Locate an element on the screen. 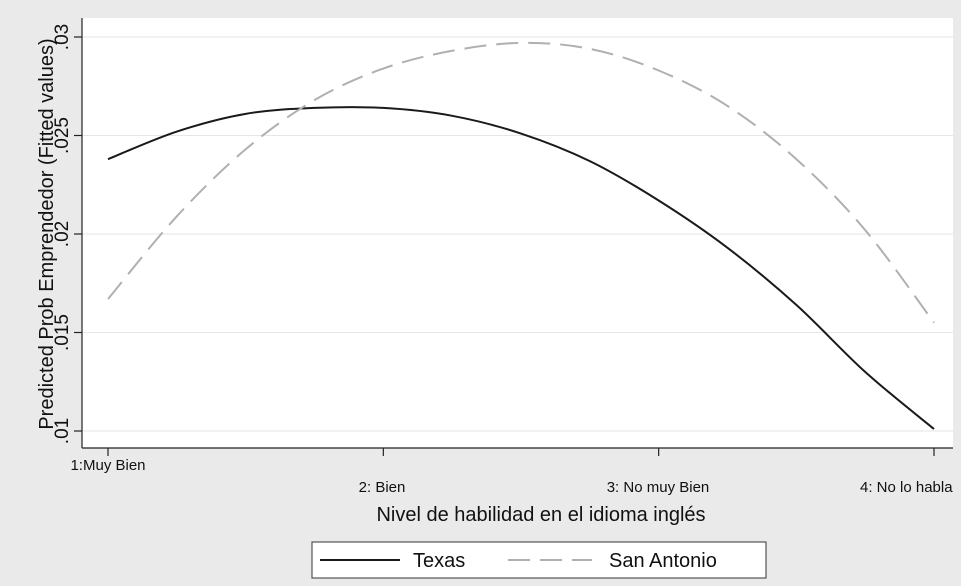  y-tick-label: .025 is located at coordinates (62, 135).